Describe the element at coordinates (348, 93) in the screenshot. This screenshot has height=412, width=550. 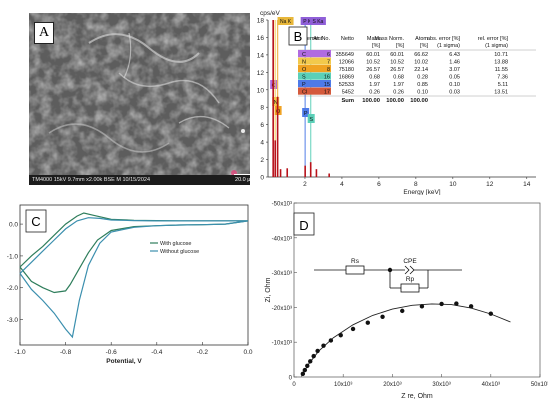
I see `table-cell: 5452` at that location.